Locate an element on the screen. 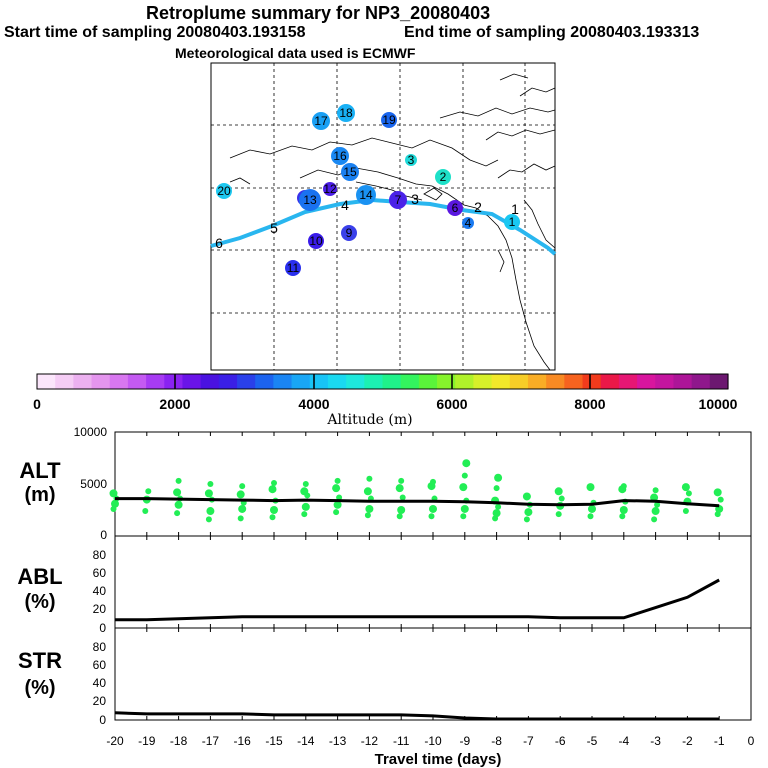 The image size is (768, 768). chart-title: Retroplume summary for NP3_20080403 is located at coordinates (318, 13).